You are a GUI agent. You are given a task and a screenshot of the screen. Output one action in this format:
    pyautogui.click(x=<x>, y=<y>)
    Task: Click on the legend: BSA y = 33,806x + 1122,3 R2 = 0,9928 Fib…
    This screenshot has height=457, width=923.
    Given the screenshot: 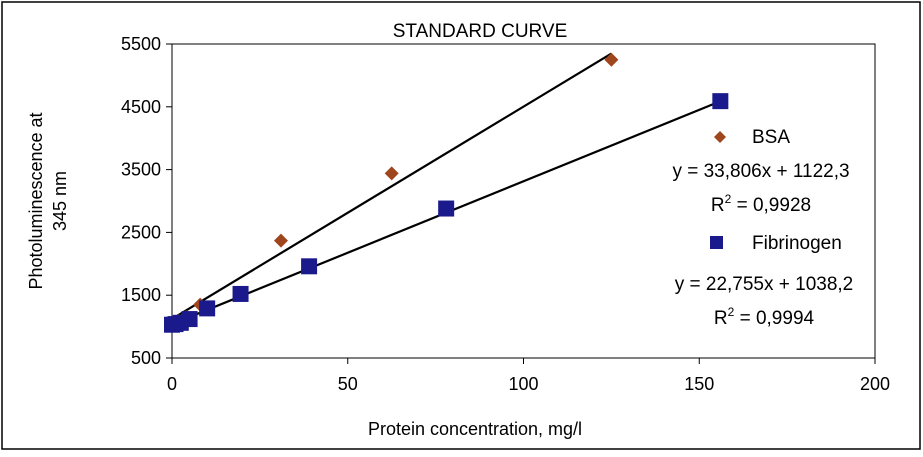 What is the action you would take?
    pyautogui.click(x=762, y=228)
    